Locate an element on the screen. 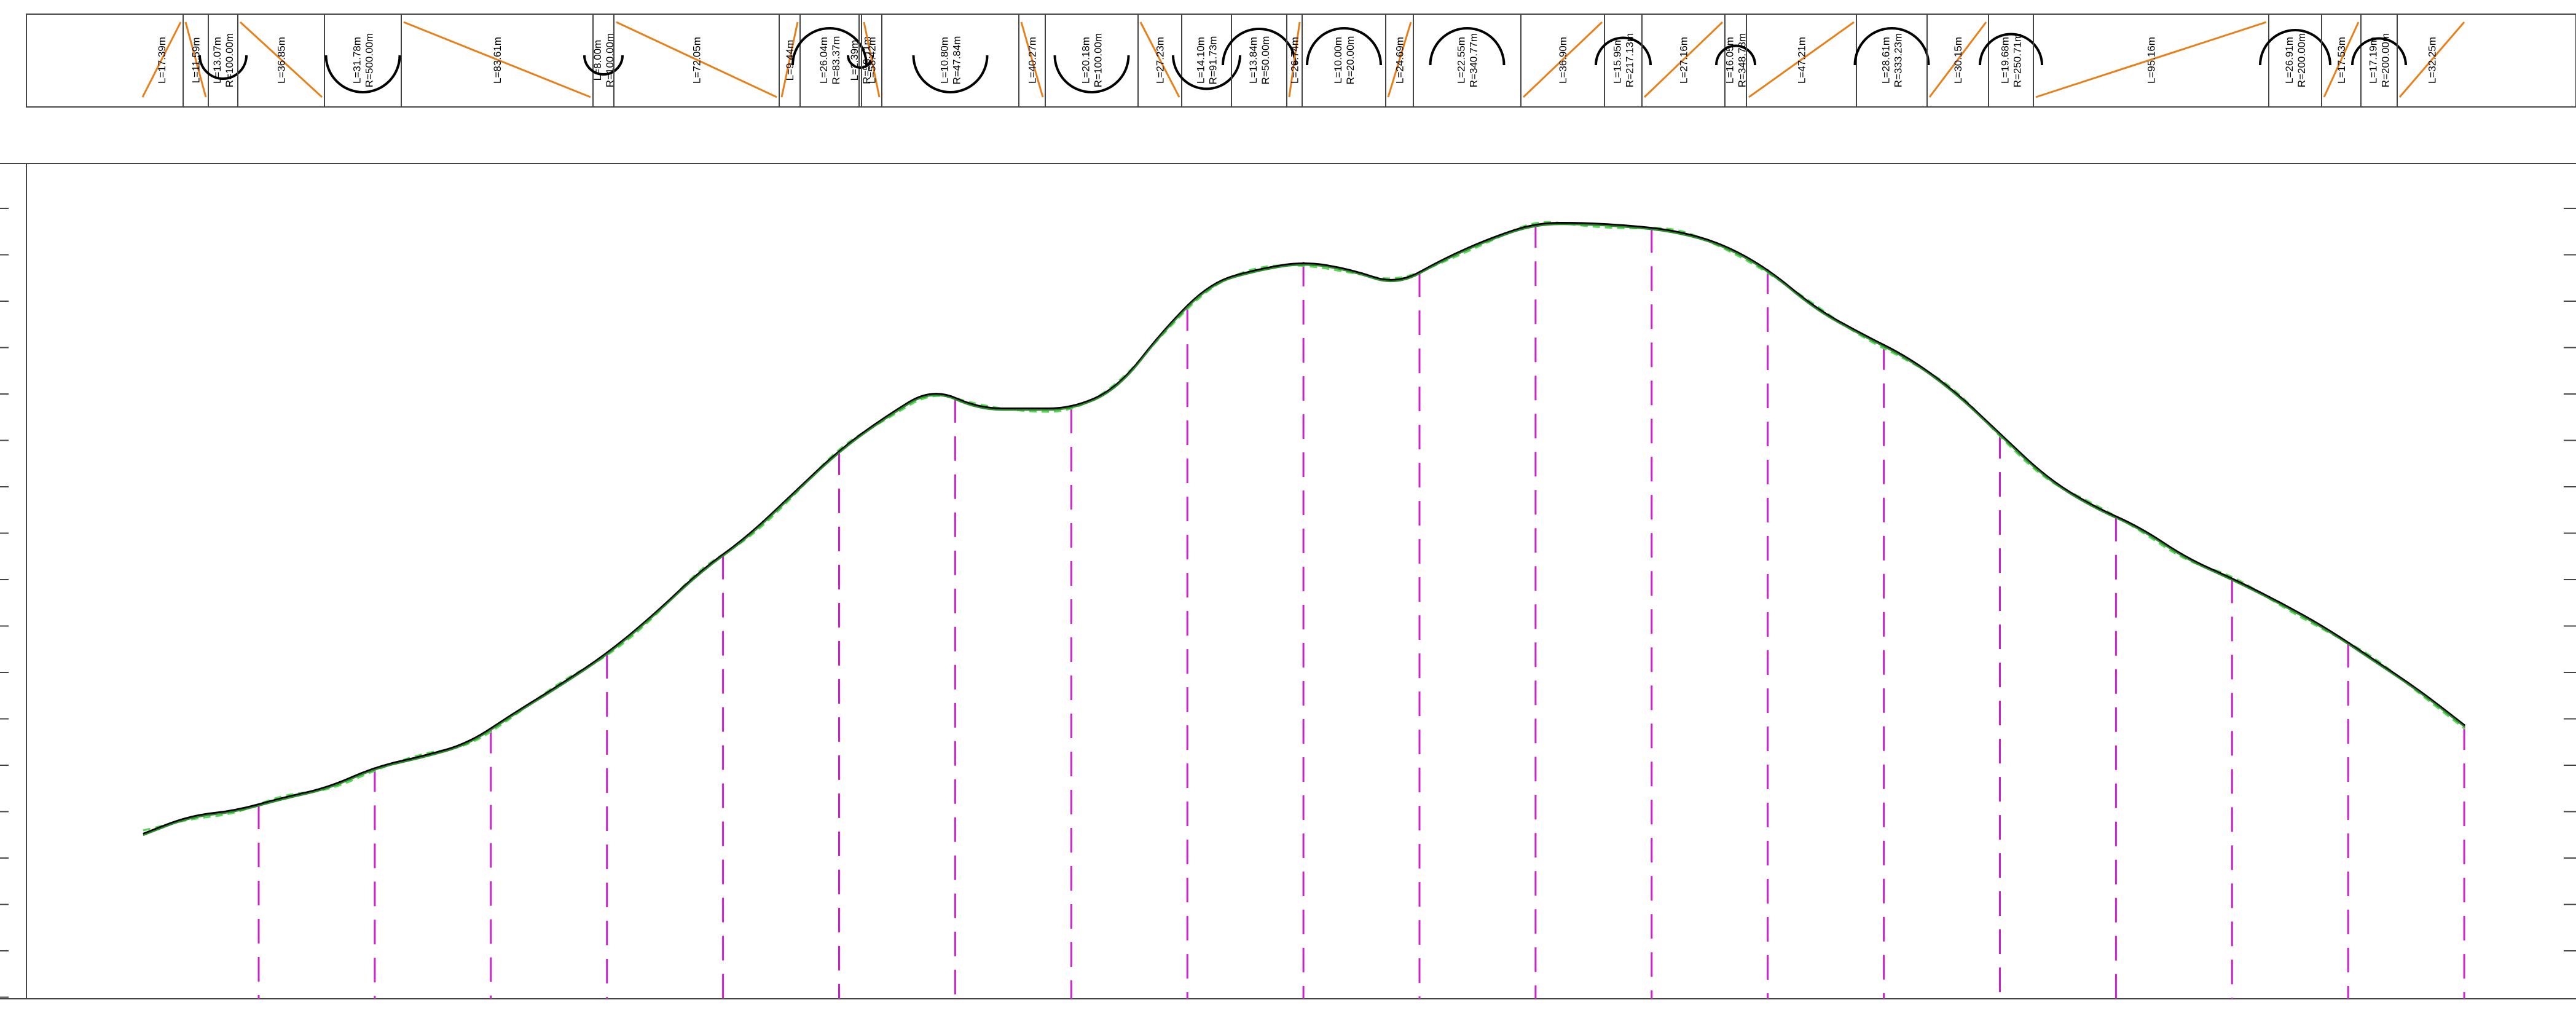 This screenshot has height=1016, width=2576. segment-label: L=26.04m R=83.37m is located at coordinates (830, 60).